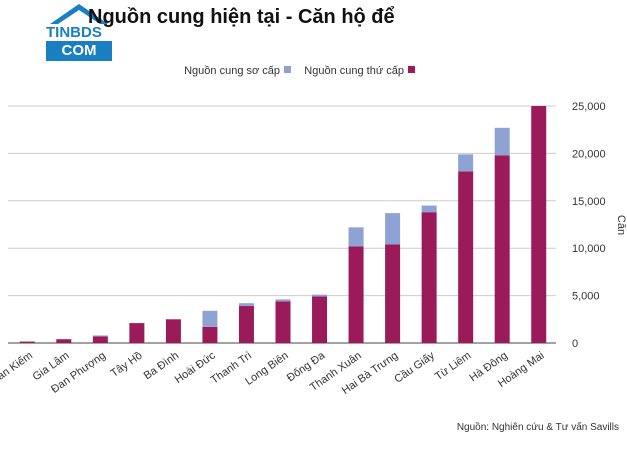 The width and height of the screenshot is (627, 453). Describe the element at coordinates (537, 427) in the screenshot. I see `source-note: Nguồn: Nghiên cứu & Tư vấn Savills` at that location.